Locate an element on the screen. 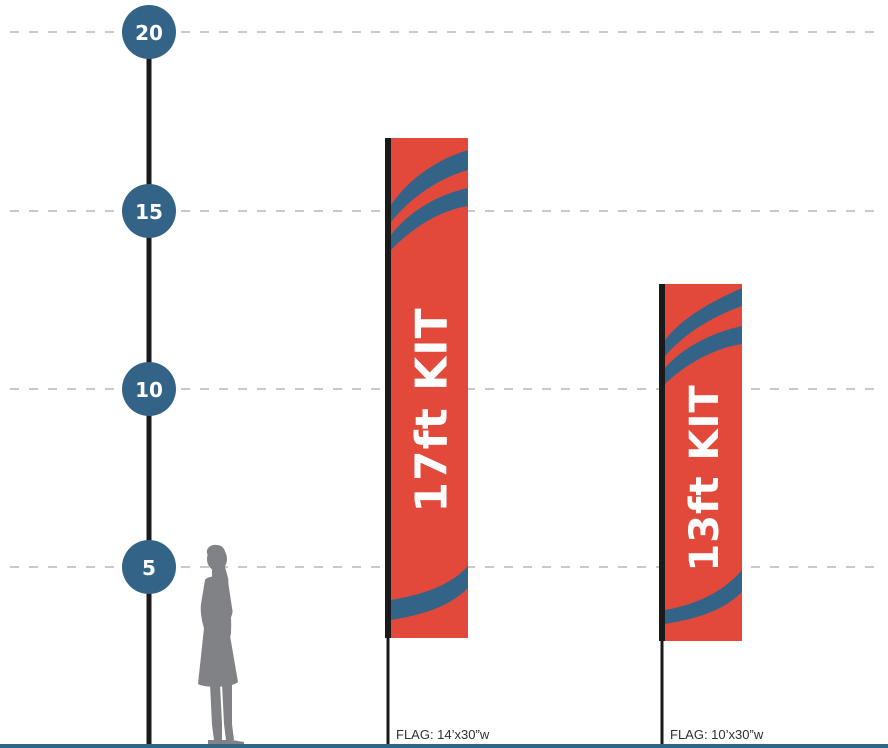  flag-kit-17ft: 17ft KIT is located at coordinates (426, 442).